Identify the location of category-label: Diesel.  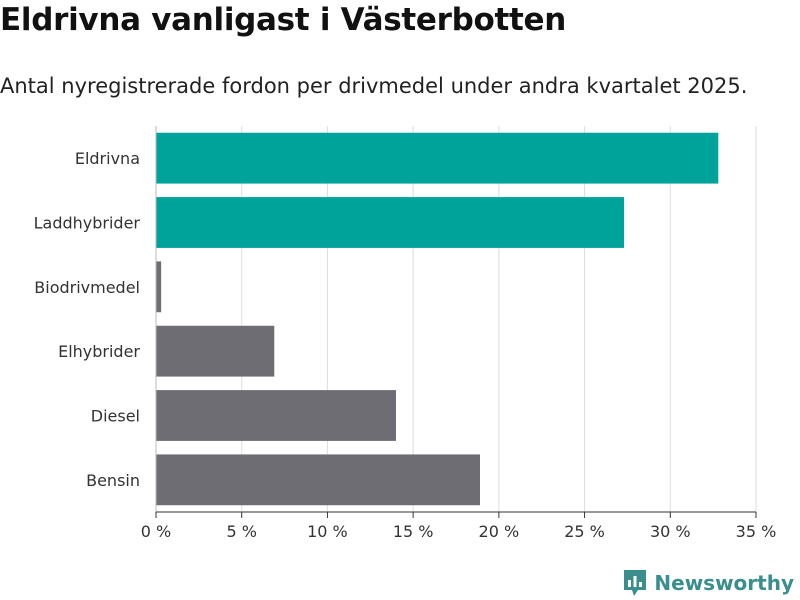
(115, 416).